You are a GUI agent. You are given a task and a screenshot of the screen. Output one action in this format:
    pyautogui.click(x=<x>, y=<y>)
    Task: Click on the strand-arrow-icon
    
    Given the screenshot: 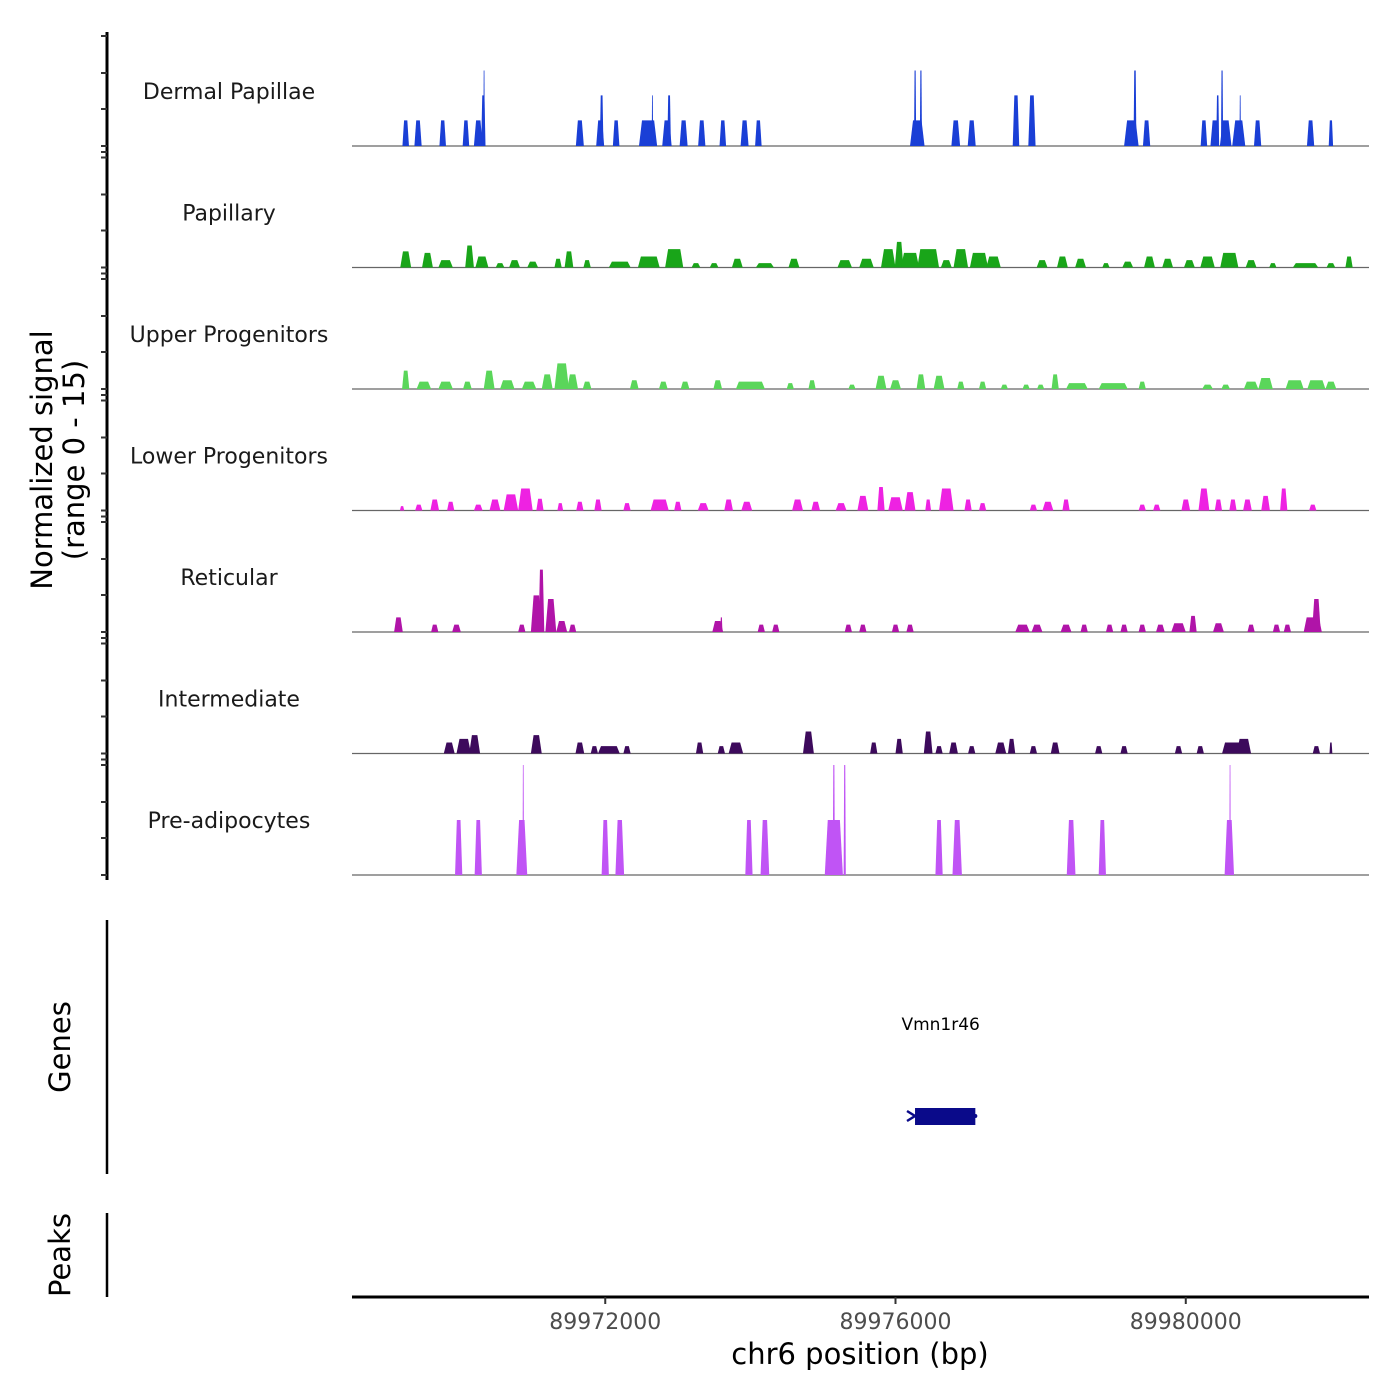 What is the action you would take?
    pyautogui.click(x=912, y=1116)
    